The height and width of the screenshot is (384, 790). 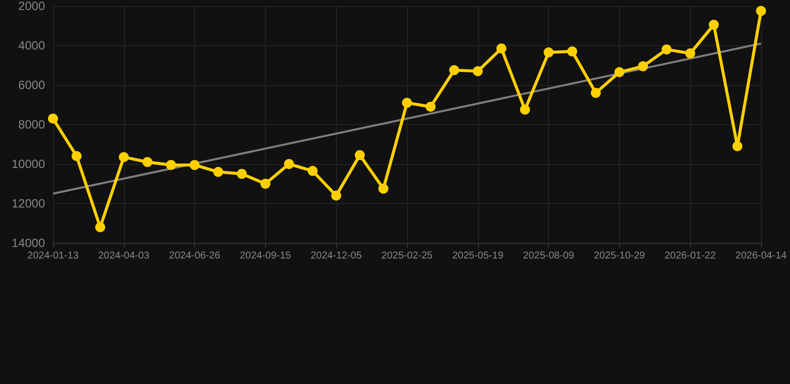 I want to click on x-tick-label: 2025-10-29, so click(x=620, y=256).